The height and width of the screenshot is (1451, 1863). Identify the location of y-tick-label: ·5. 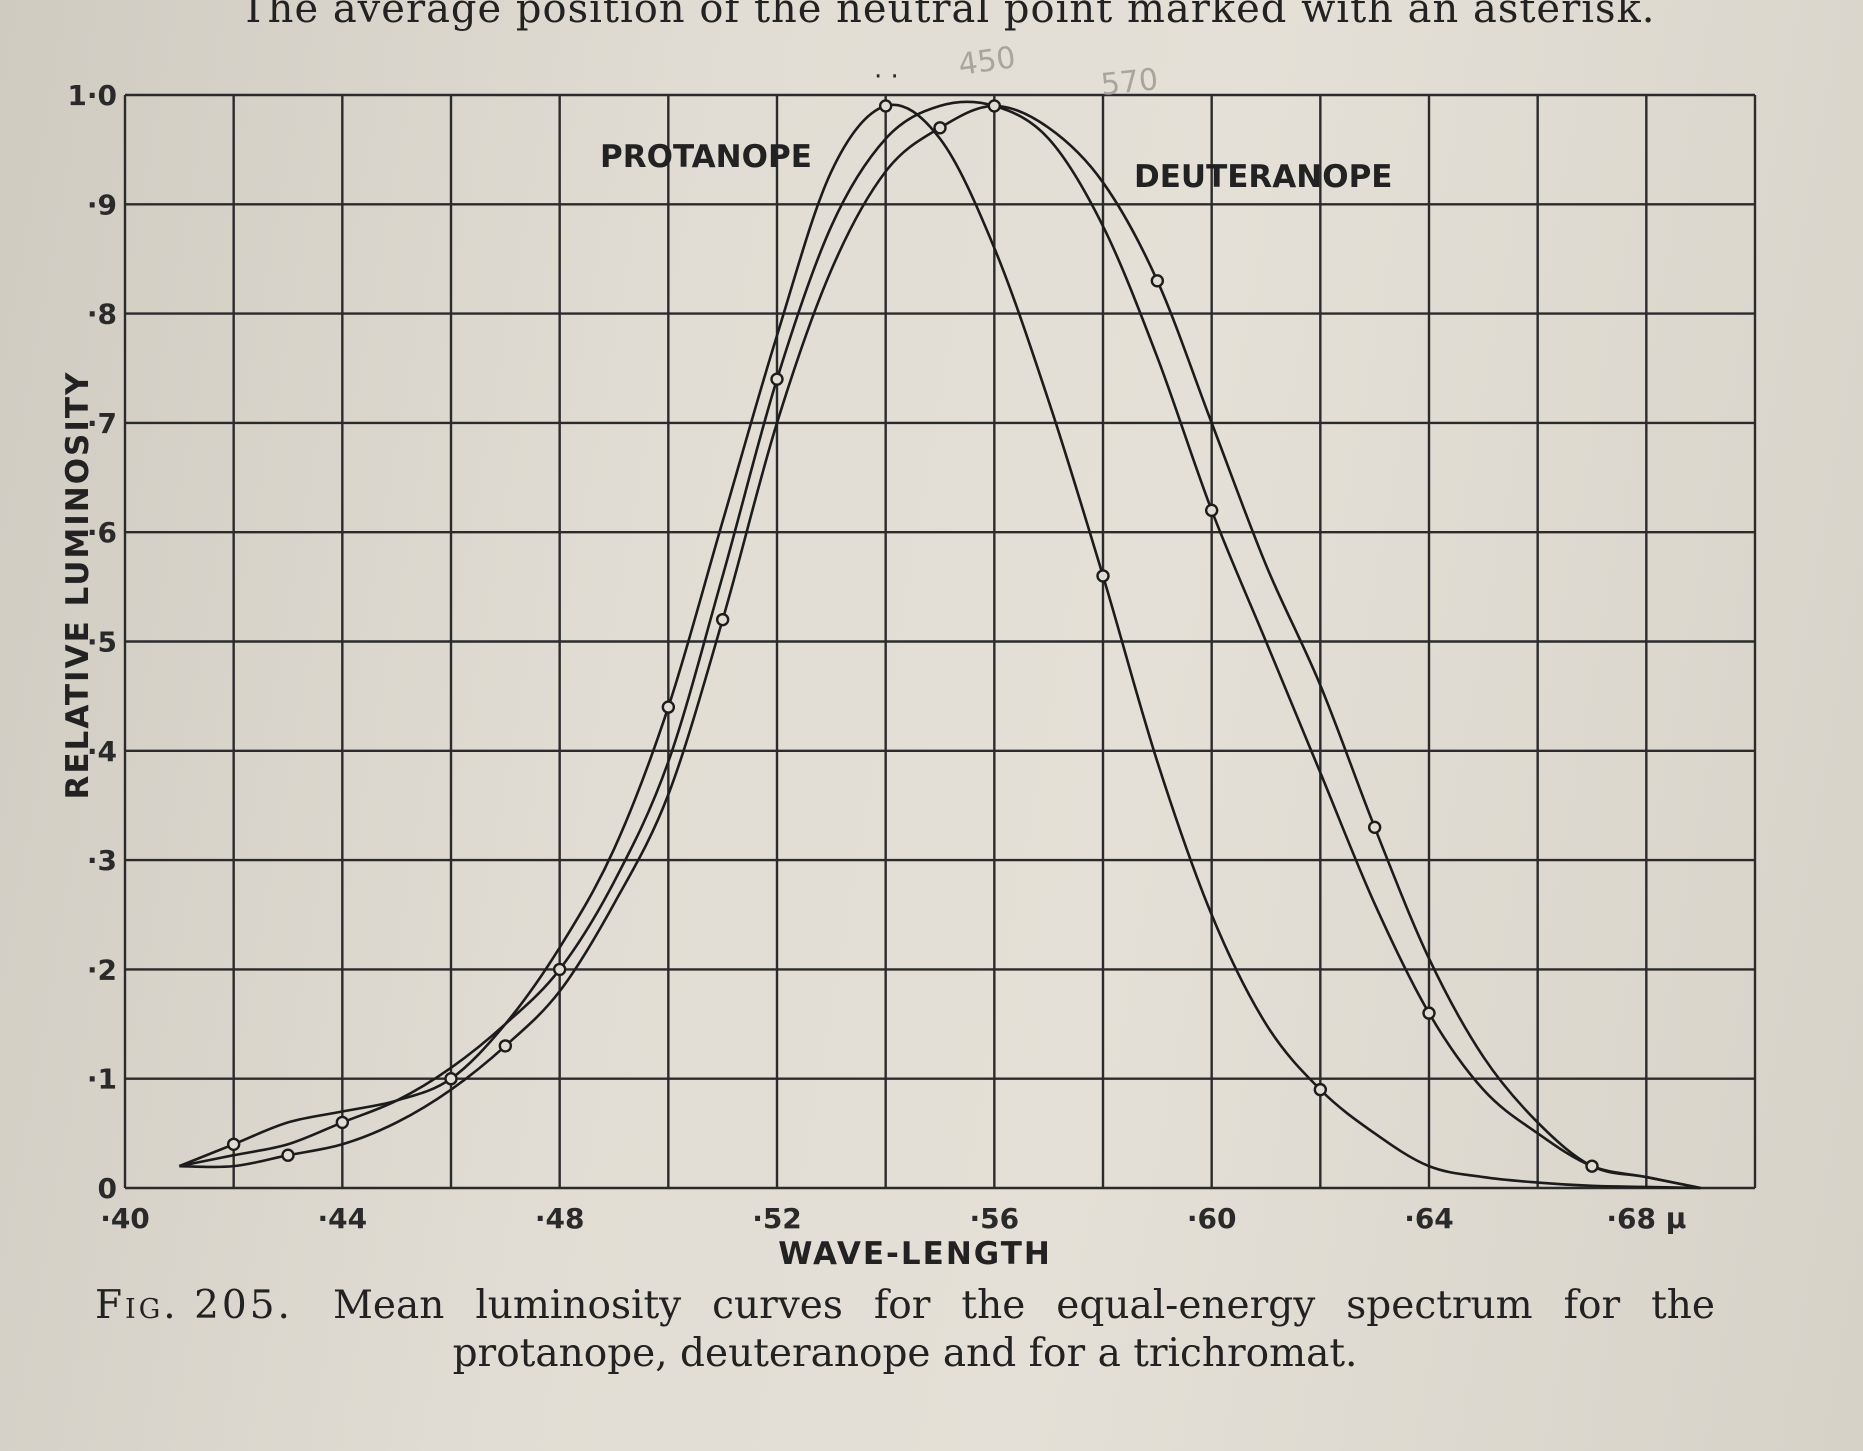
(102, 642).